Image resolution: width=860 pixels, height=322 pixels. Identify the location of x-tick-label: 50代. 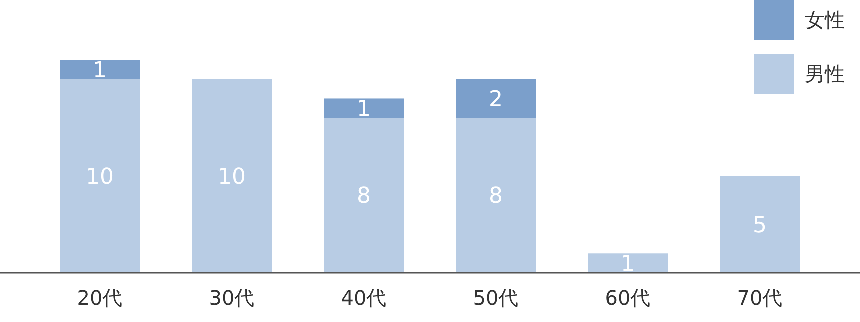
(496, 298).